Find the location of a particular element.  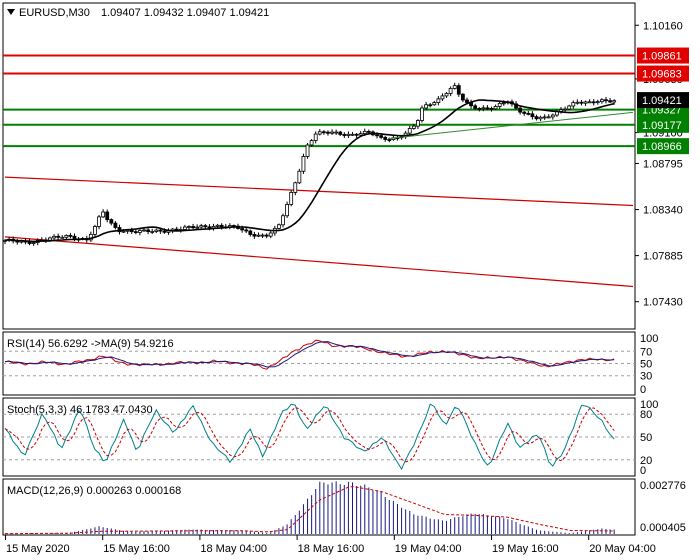

channel-lower-line is located at coordinates (319, 262).